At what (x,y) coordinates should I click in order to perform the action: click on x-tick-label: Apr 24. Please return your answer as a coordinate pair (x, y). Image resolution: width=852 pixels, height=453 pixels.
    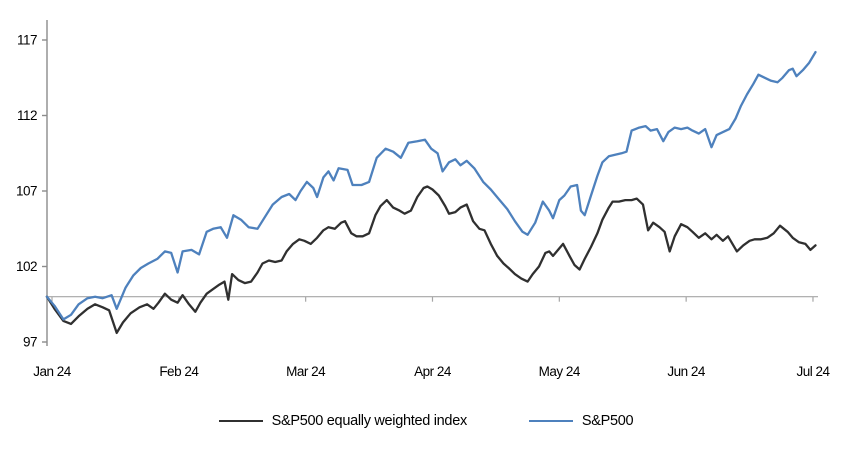
    Looking at the image, I should click on (433, 371).